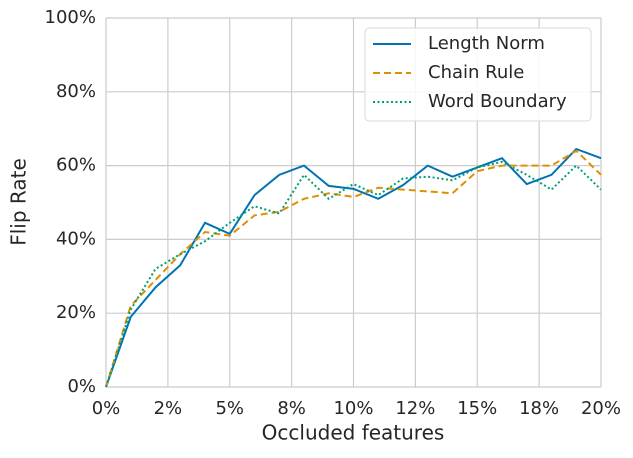 Image resolution: width=633 pixels, height=458 pixels. I want to click on legend-box, so click(478, 74).